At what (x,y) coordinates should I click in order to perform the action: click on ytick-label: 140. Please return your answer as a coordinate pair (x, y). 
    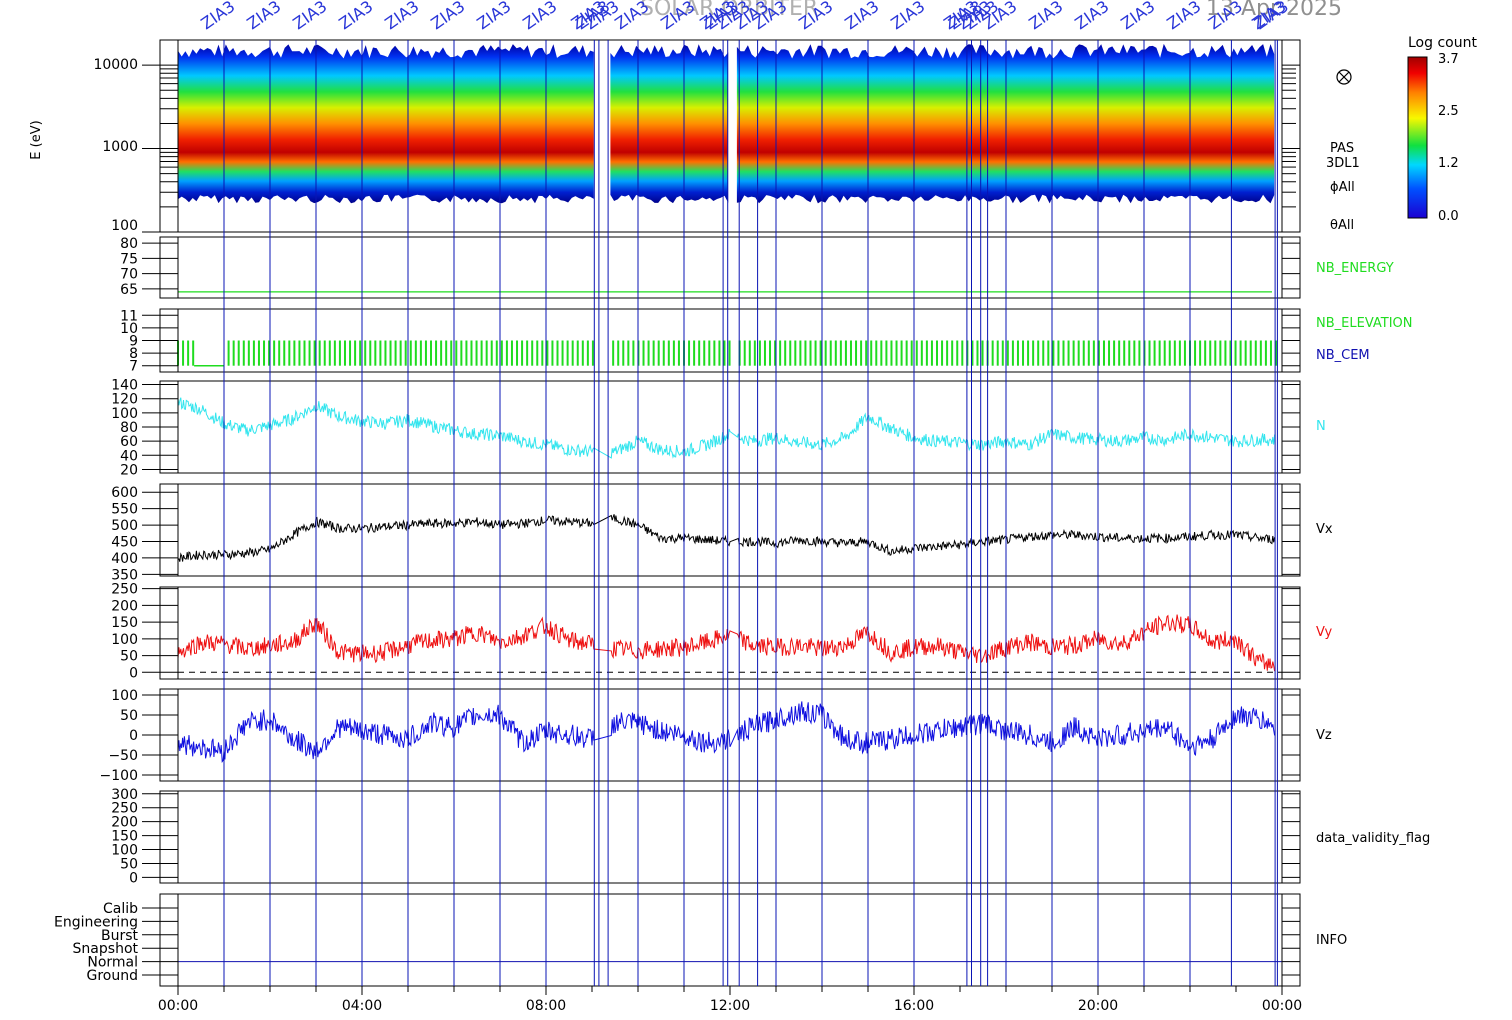
    Looking at the image, I should click on (124, 386).